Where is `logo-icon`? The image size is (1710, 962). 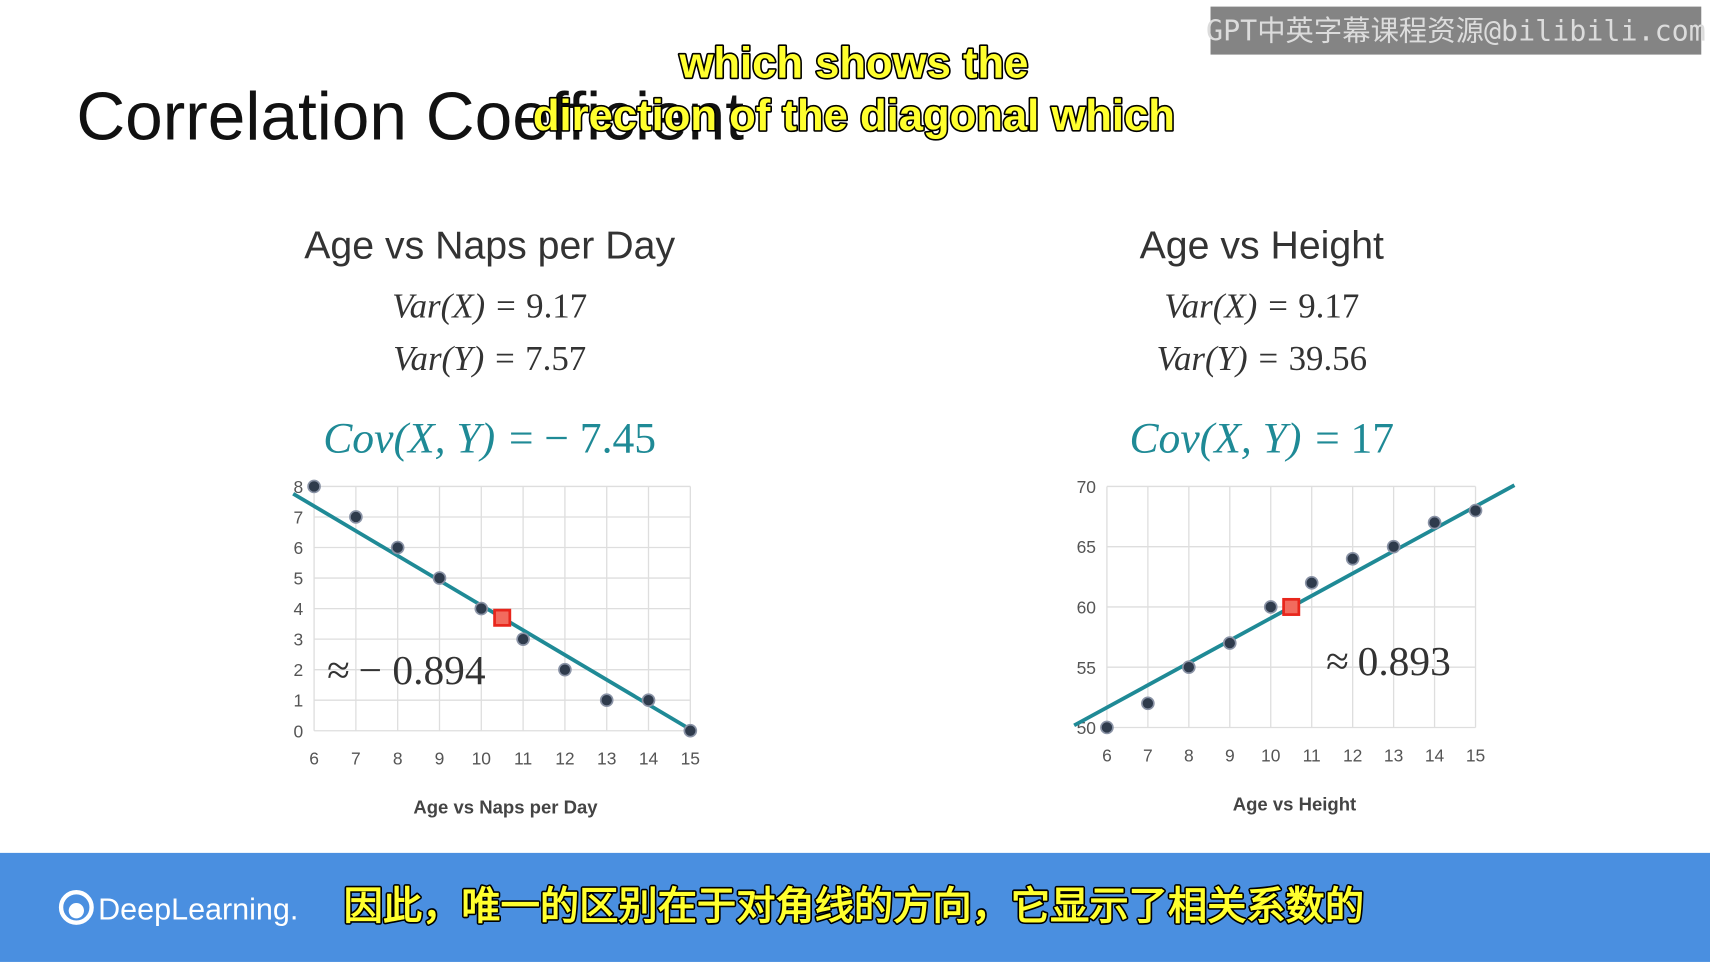 logo-icon is located at coordinates (76, 907).